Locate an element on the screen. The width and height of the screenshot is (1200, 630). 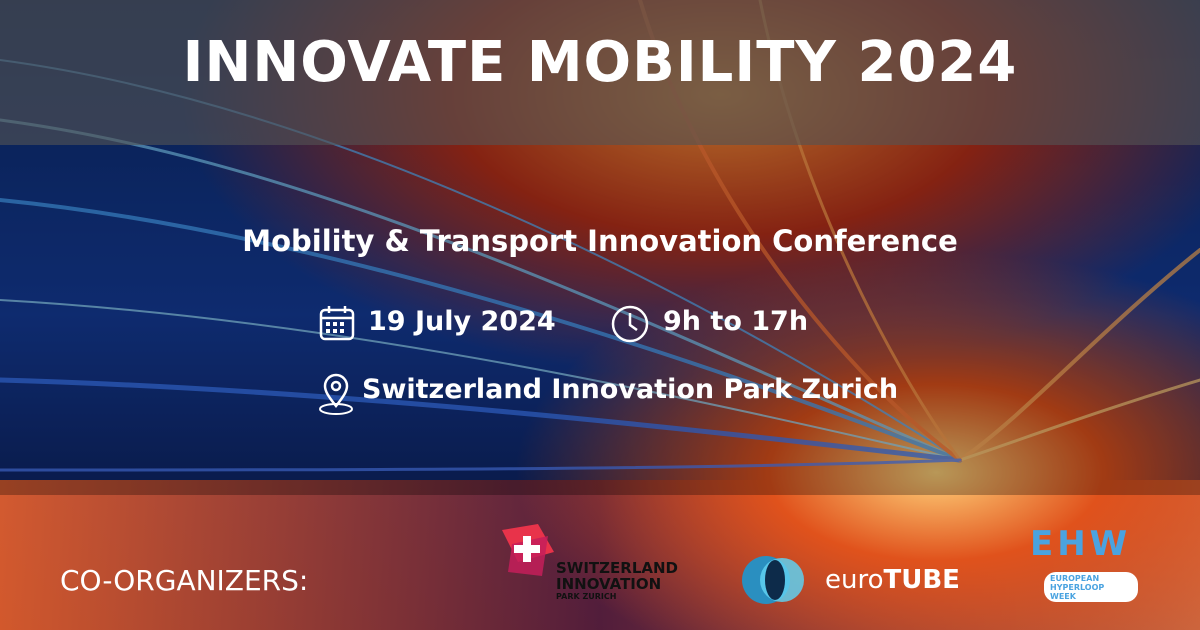
sip-logo: SWITZERLAND INNOVATION PARK ZURICH is located at coordinates (617, 580).